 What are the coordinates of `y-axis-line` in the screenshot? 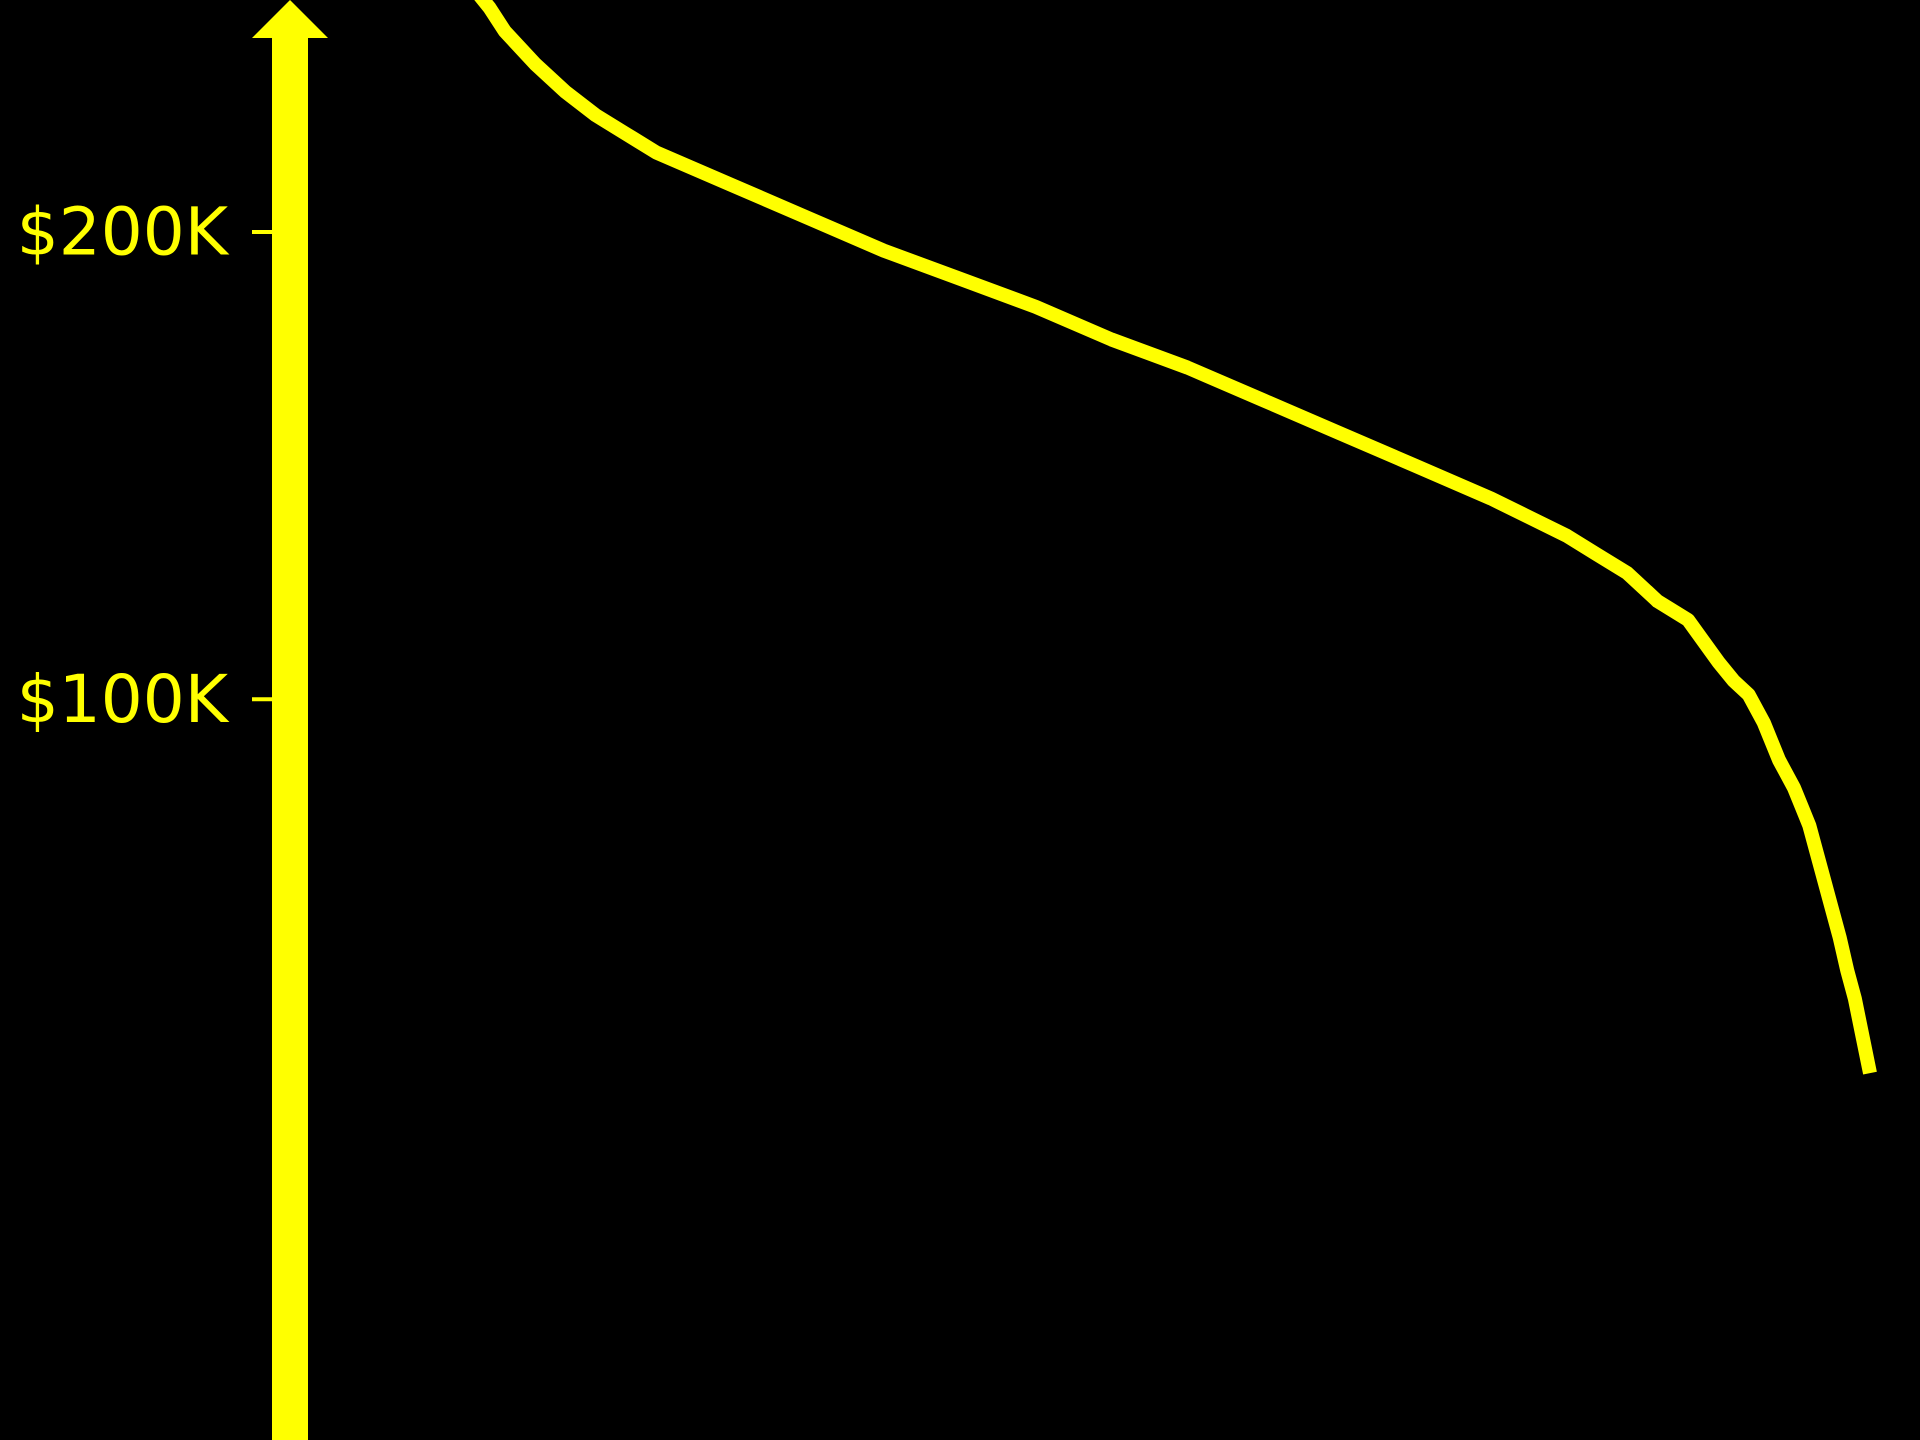 It's located at (290, 738).